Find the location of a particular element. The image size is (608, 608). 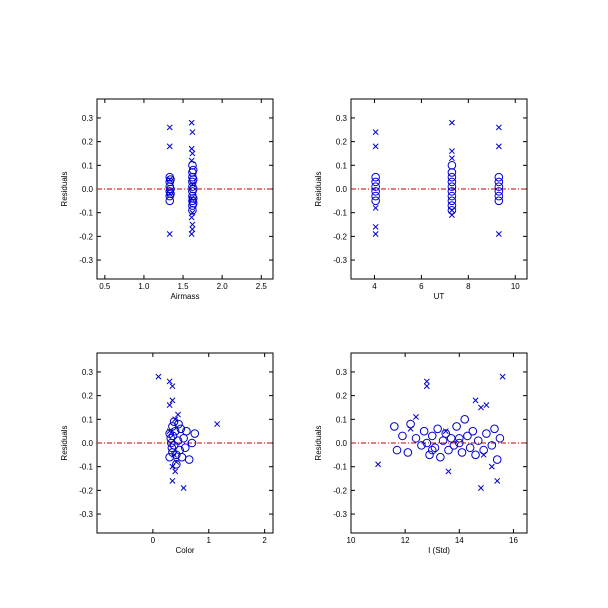

y-tick-label: -0.1 is located at coordinates (86, 467).